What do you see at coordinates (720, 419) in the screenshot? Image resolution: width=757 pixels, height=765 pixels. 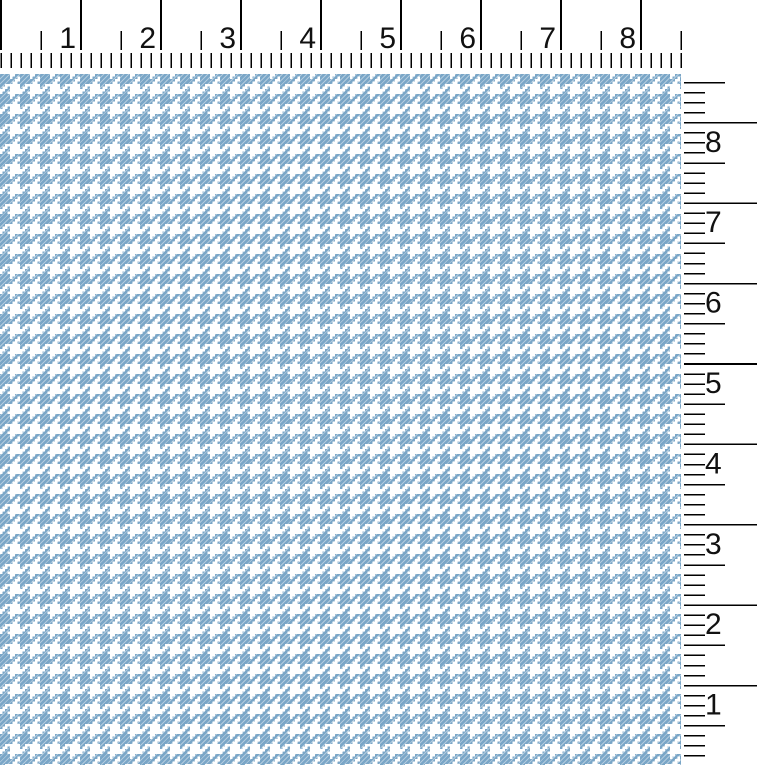 I see `vertical-ruler: 1 2 3 4 5 6 7 8` at bounding box center [720, 419].